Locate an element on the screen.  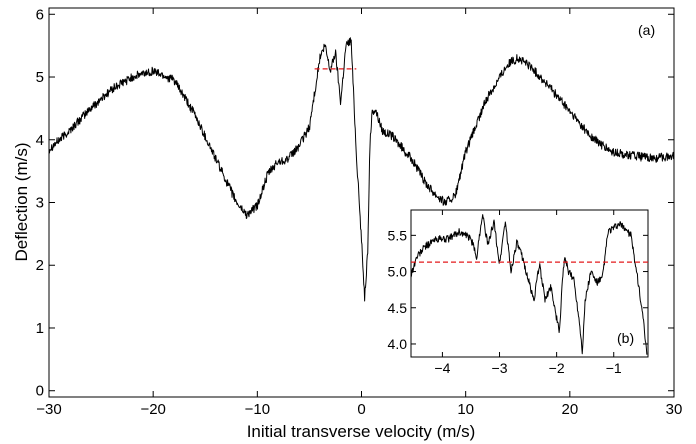
inset-y-tick-label: 4.5 is located at coordinates (398, 308).